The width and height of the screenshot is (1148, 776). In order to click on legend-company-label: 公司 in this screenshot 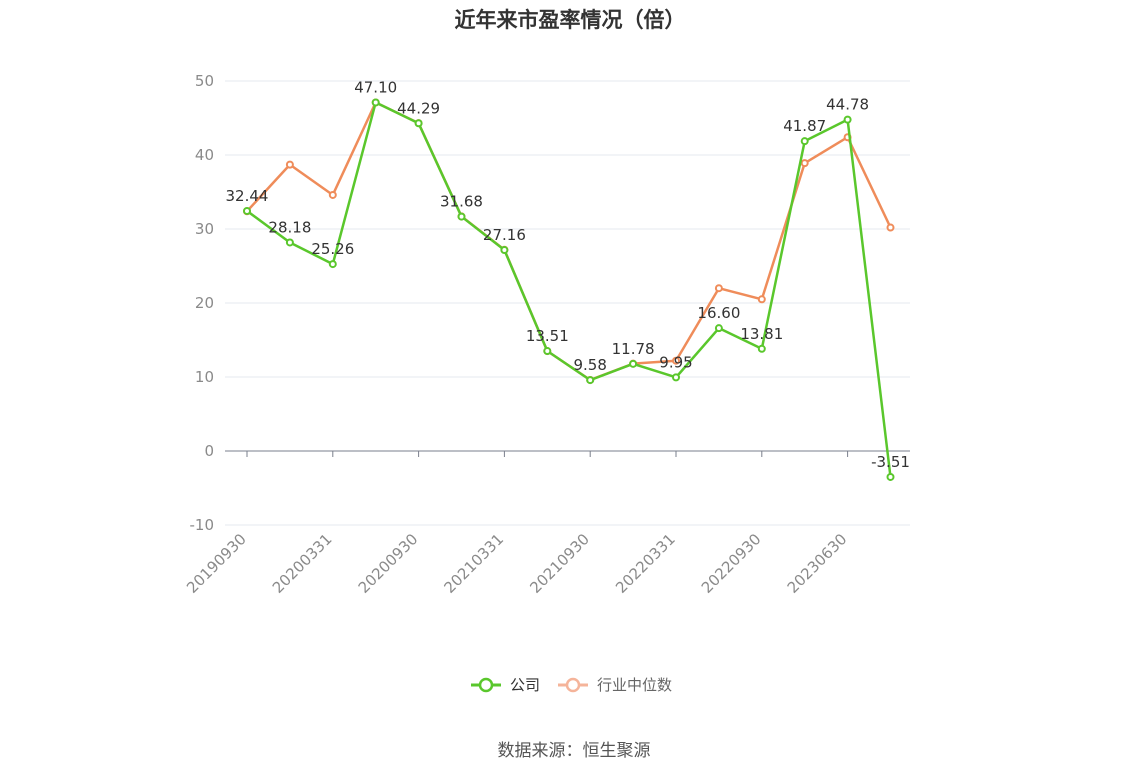, I will do `click(525, 685)`.